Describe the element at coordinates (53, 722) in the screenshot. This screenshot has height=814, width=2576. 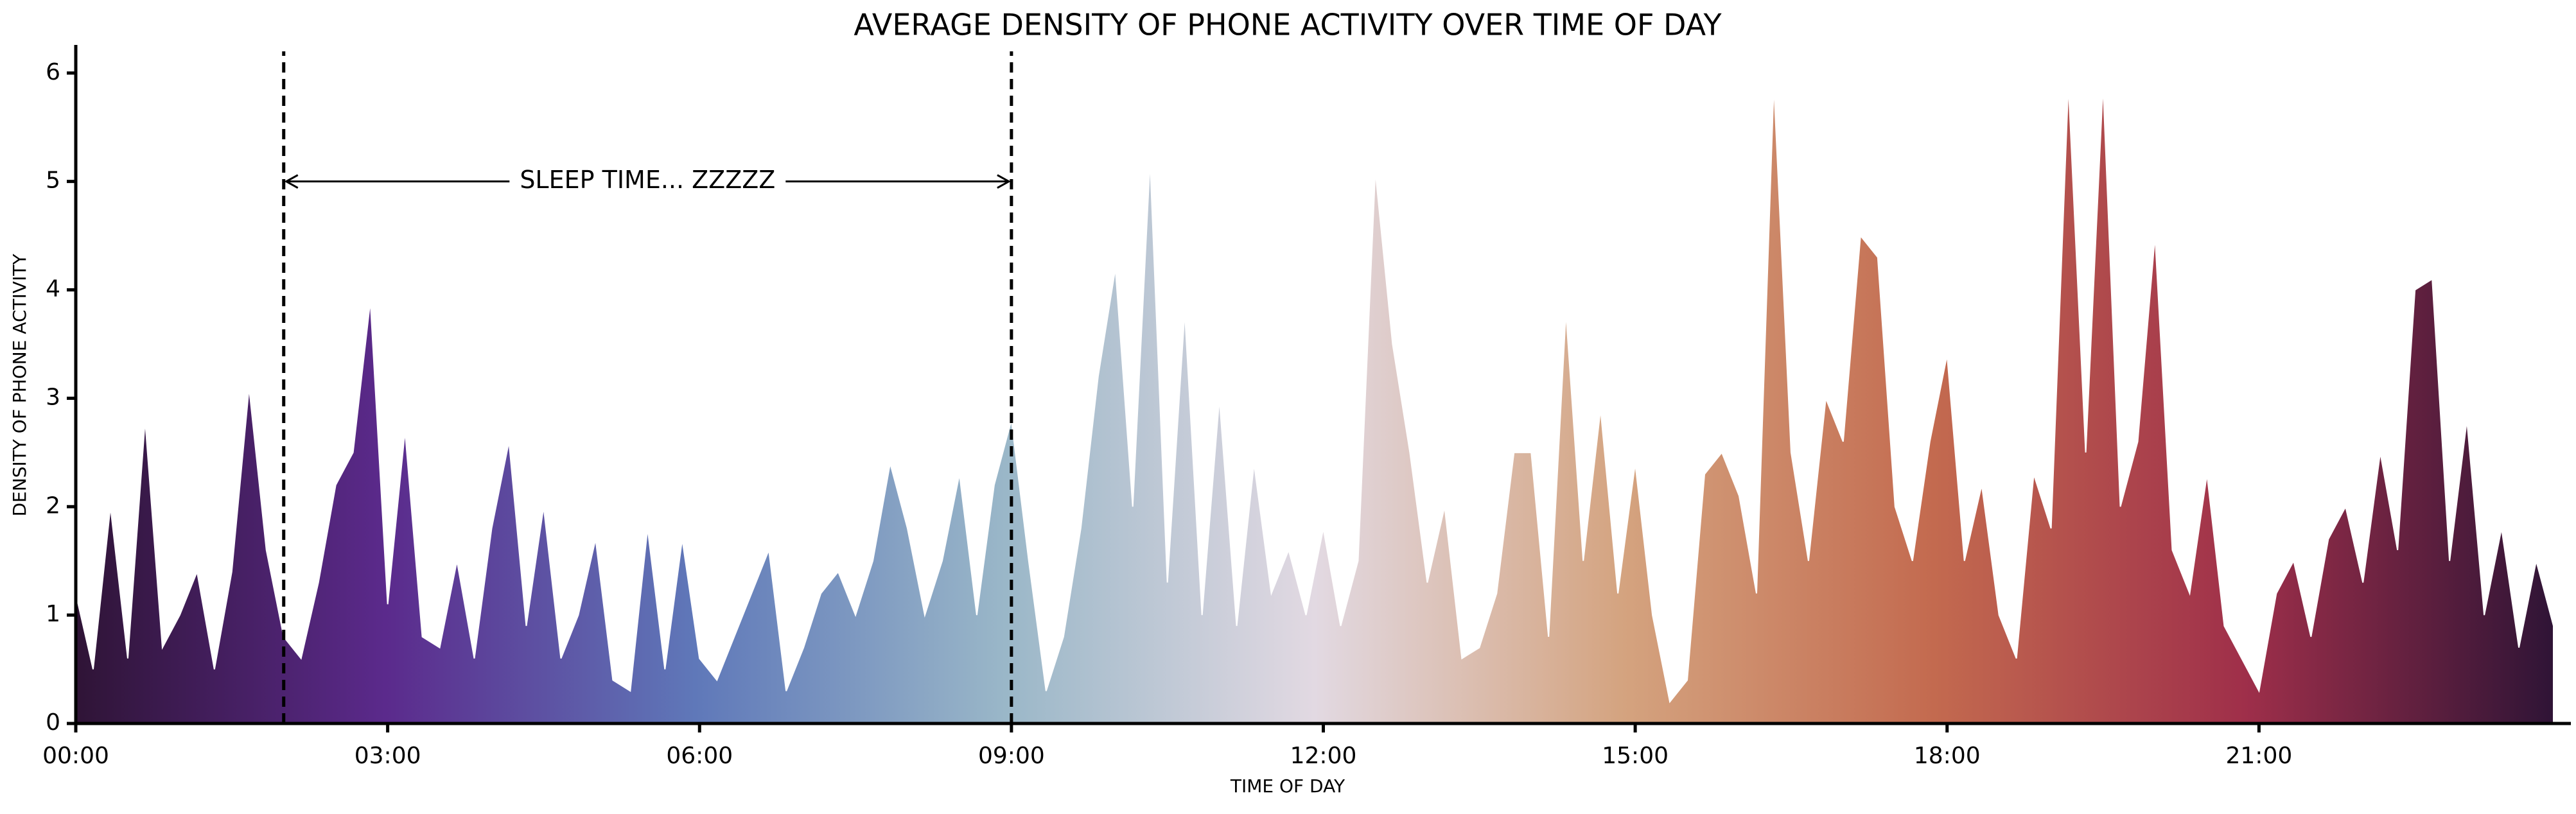
I see `y-tick-label: 0` at that location.